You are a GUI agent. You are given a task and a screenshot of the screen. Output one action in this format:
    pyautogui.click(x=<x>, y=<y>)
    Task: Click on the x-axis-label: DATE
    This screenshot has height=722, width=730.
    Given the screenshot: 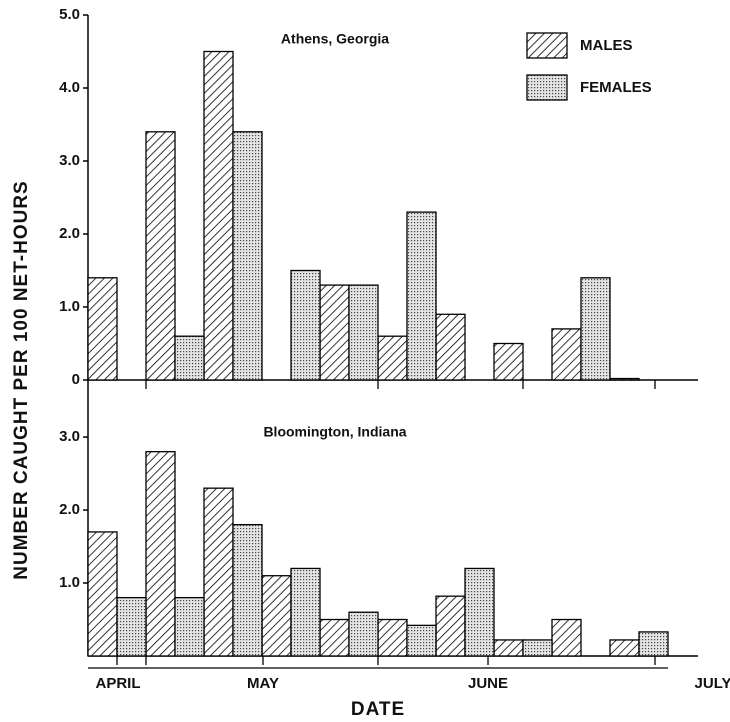 What is the action you would take?
    pyautogui.click(x=378, y=709)
    